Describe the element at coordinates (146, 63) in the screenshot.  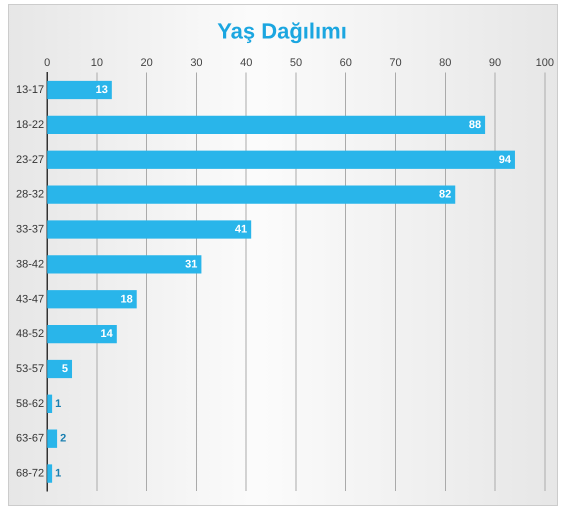
I see `x-tick-label: 20` at that location.